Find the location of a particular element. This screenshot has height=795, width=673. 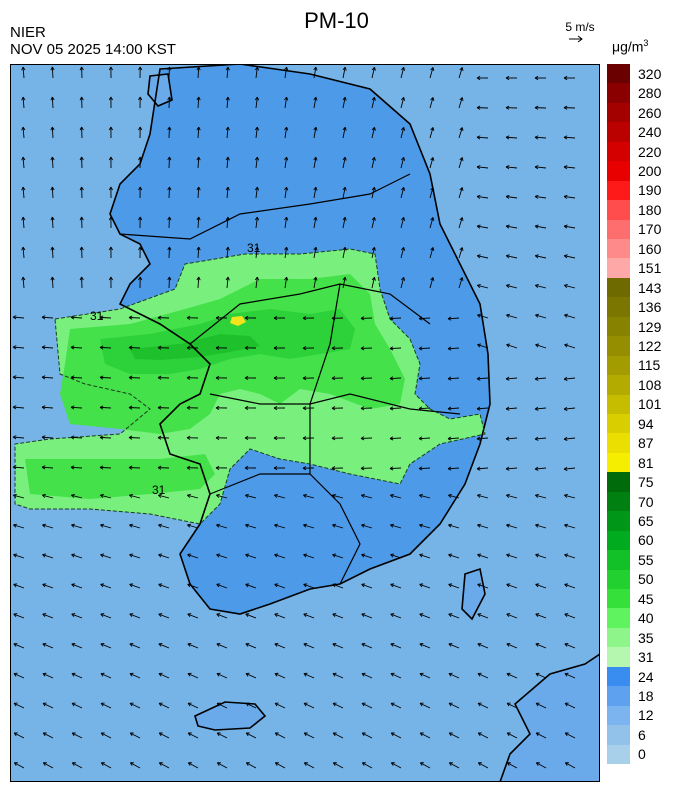

legend-label: 12 is located at coordinates (646, 715).